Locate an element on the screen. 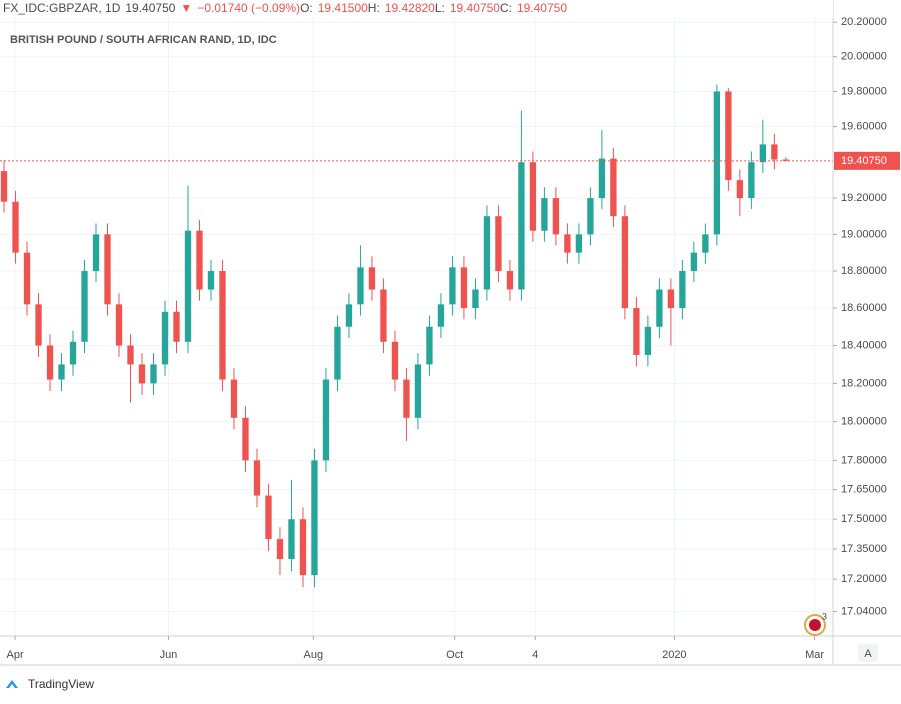 The image size is (901, 704). flag-icon is located at coordinates (815, 625).